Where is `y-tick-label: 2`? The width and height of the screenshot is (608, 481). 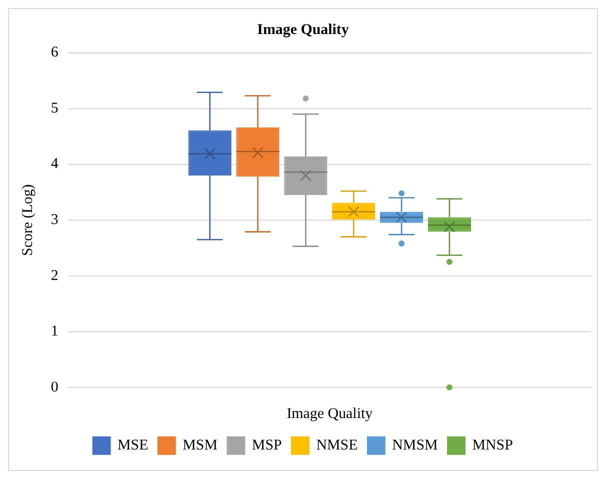
y-tick-label: 2 is located at coordinates (54, 276).